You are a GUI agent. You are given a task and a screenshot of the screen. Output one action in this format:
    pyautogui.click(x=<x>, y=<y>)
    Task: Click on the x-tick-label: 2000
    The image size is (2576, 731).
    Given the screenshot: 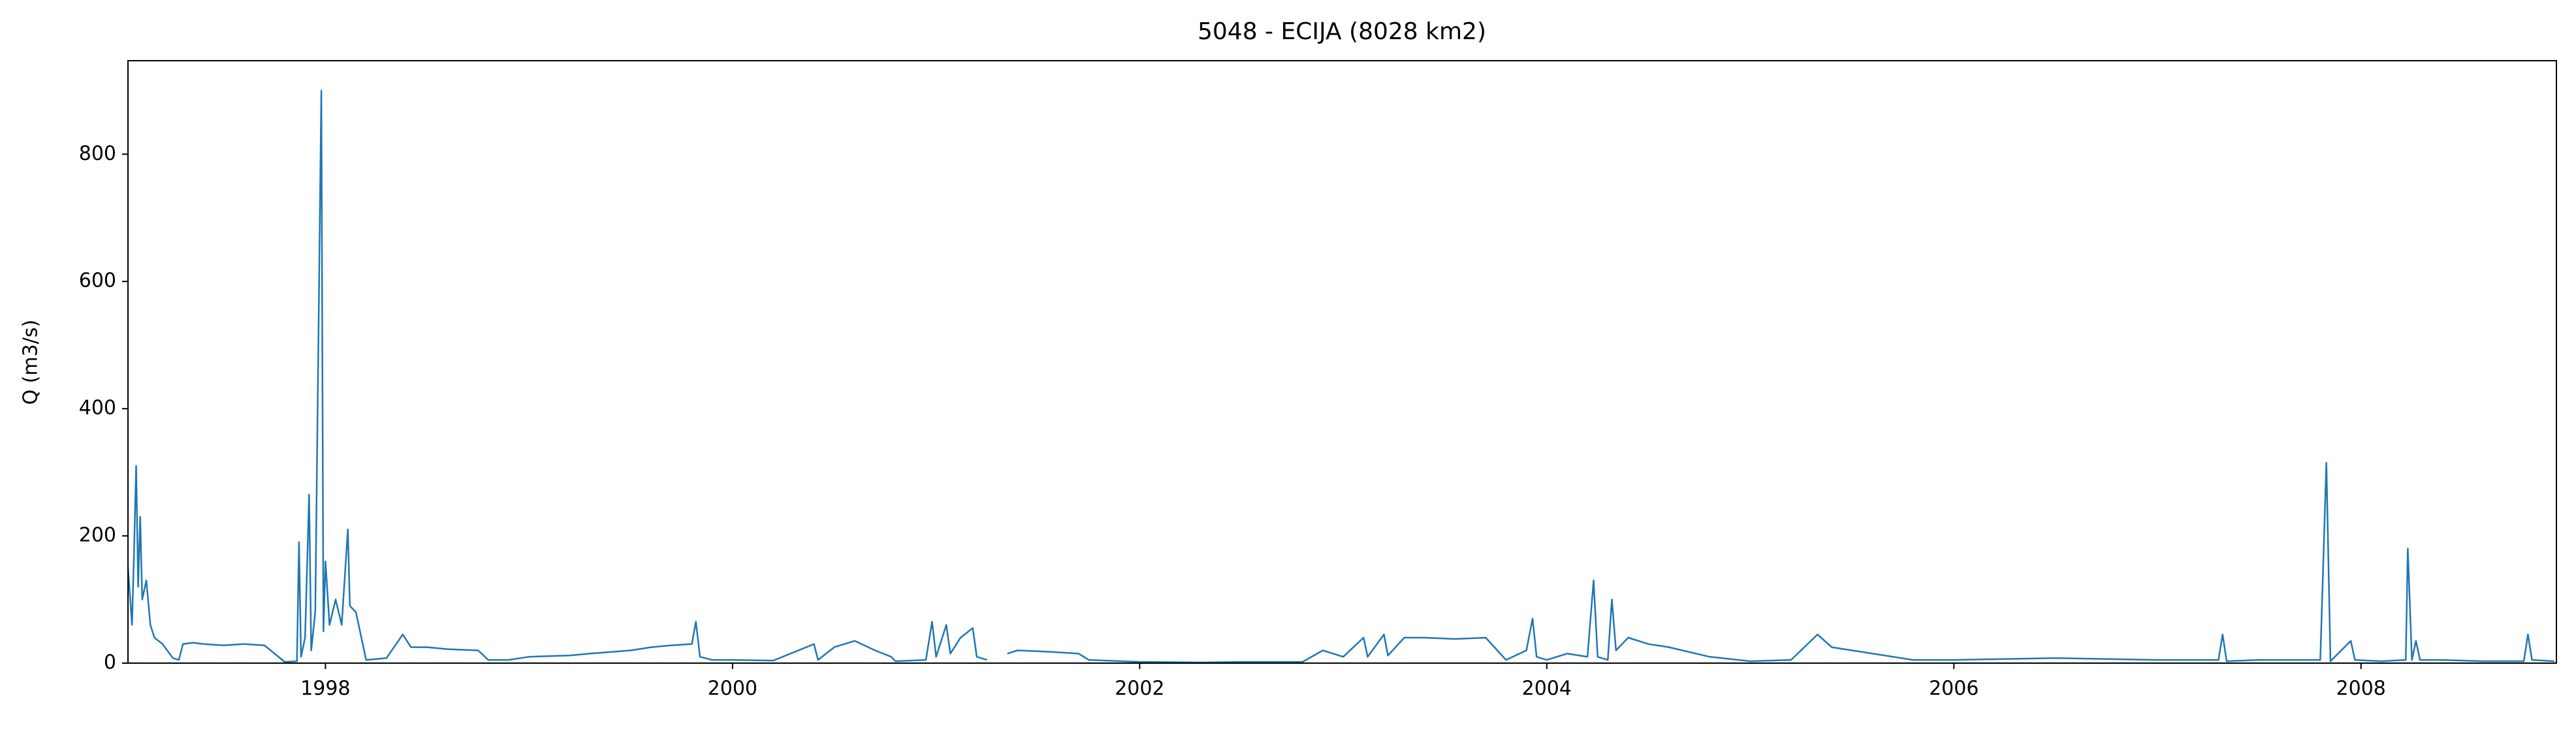 What is the action you would take?
    pyautogui.click(x=733, y=688)
    